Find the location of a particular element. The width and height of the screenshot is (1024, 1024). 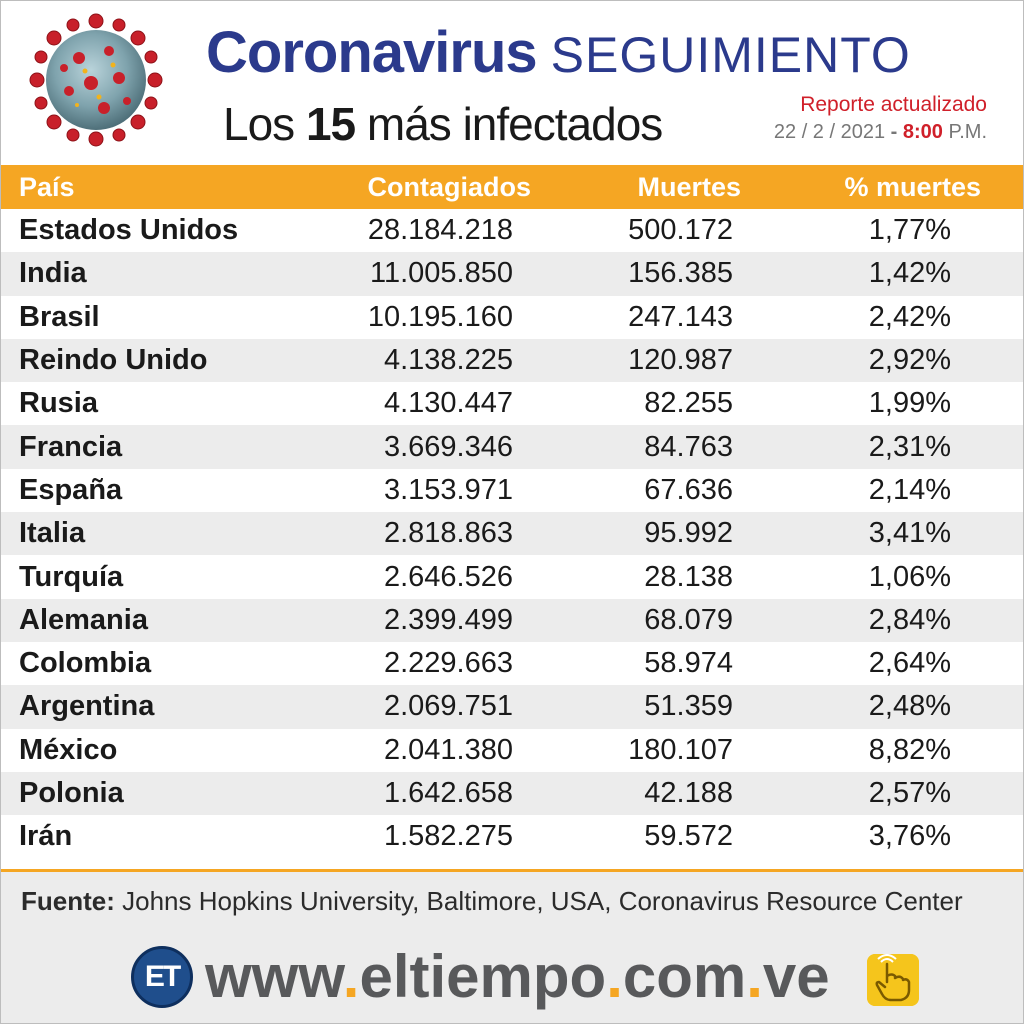

cell-cases: 3.669.346 is located at coordinates (448, 446).